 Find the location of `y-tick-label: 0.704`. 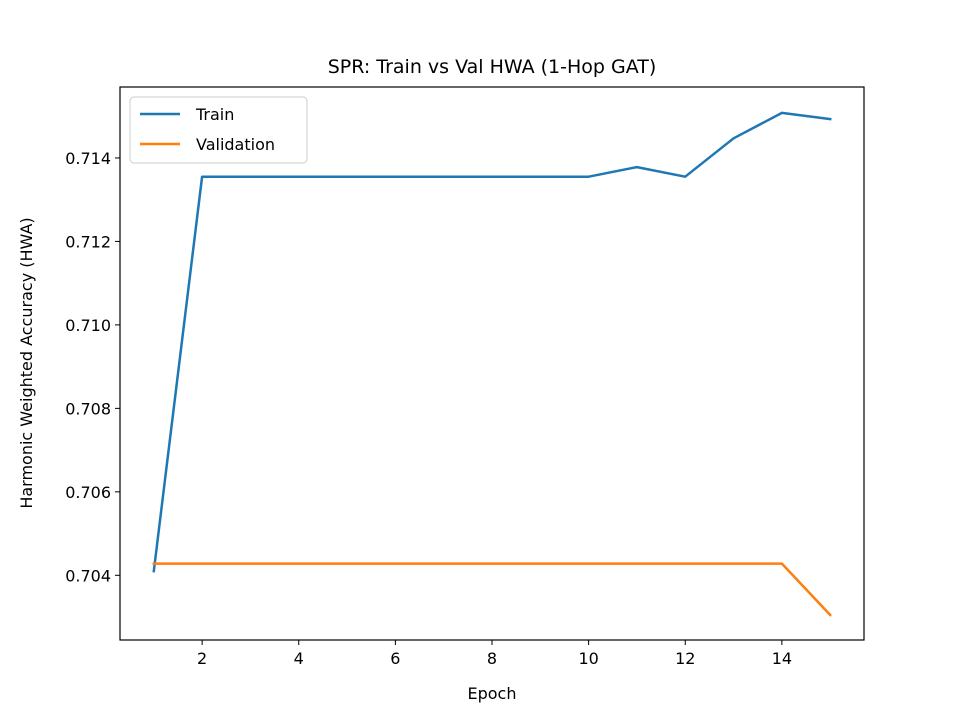

y-tick-label: 0.704 is located at coordinates (88, 575).